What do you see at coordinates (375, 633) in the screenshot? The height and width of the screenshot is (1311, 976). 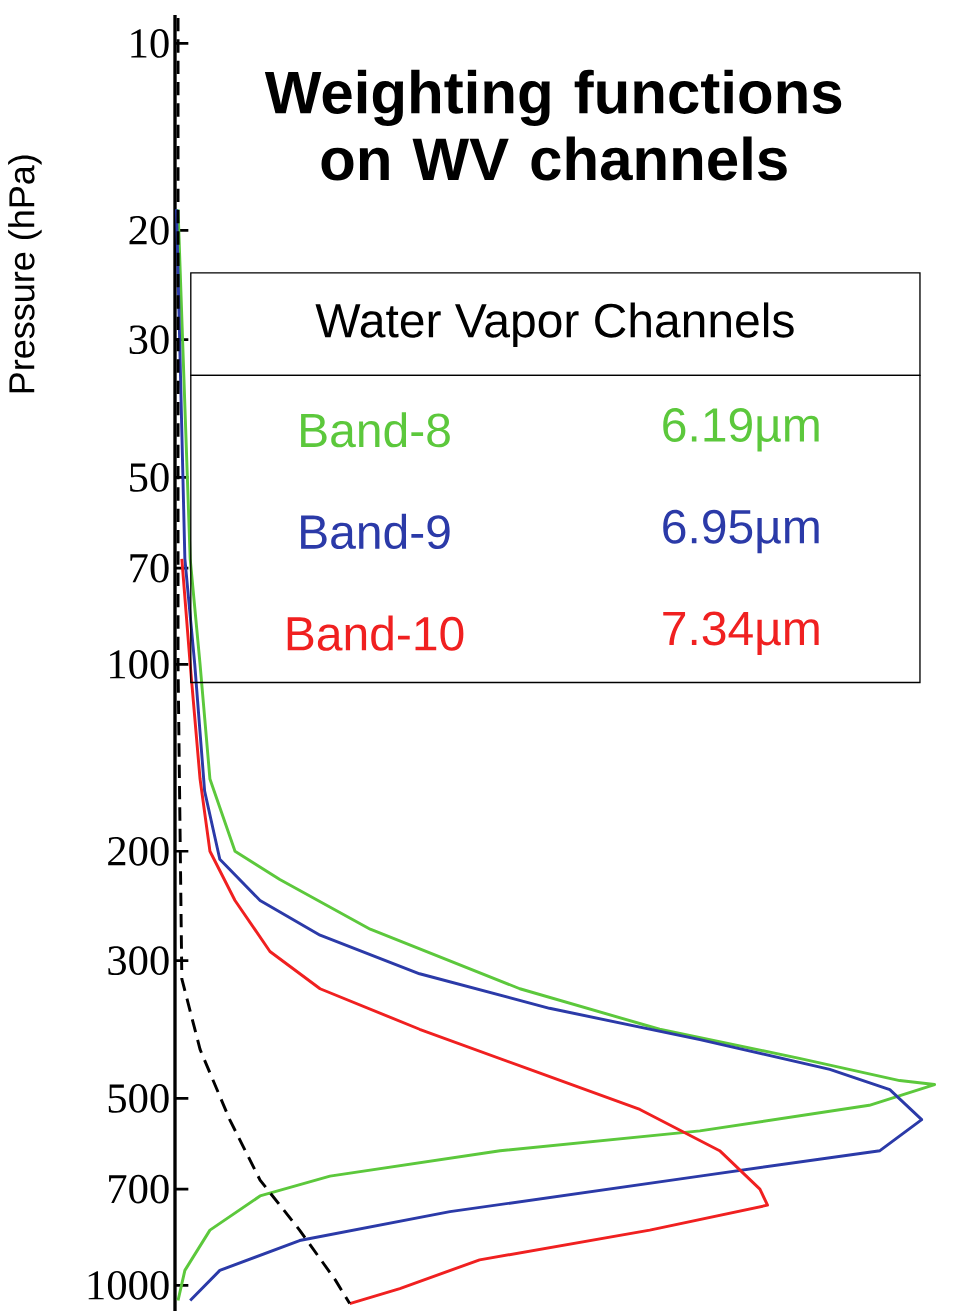 I see `text: Band-10` at bounding box center [375, 633].